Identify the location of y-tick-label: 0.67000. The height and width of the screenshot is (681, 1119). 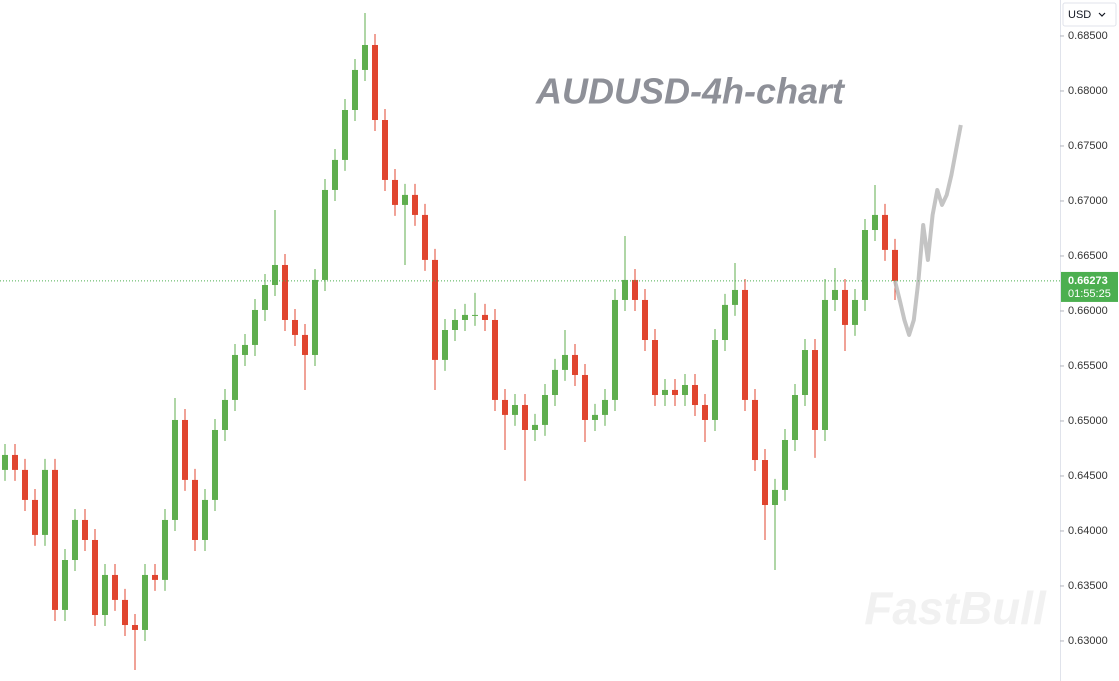
(1088, 201).